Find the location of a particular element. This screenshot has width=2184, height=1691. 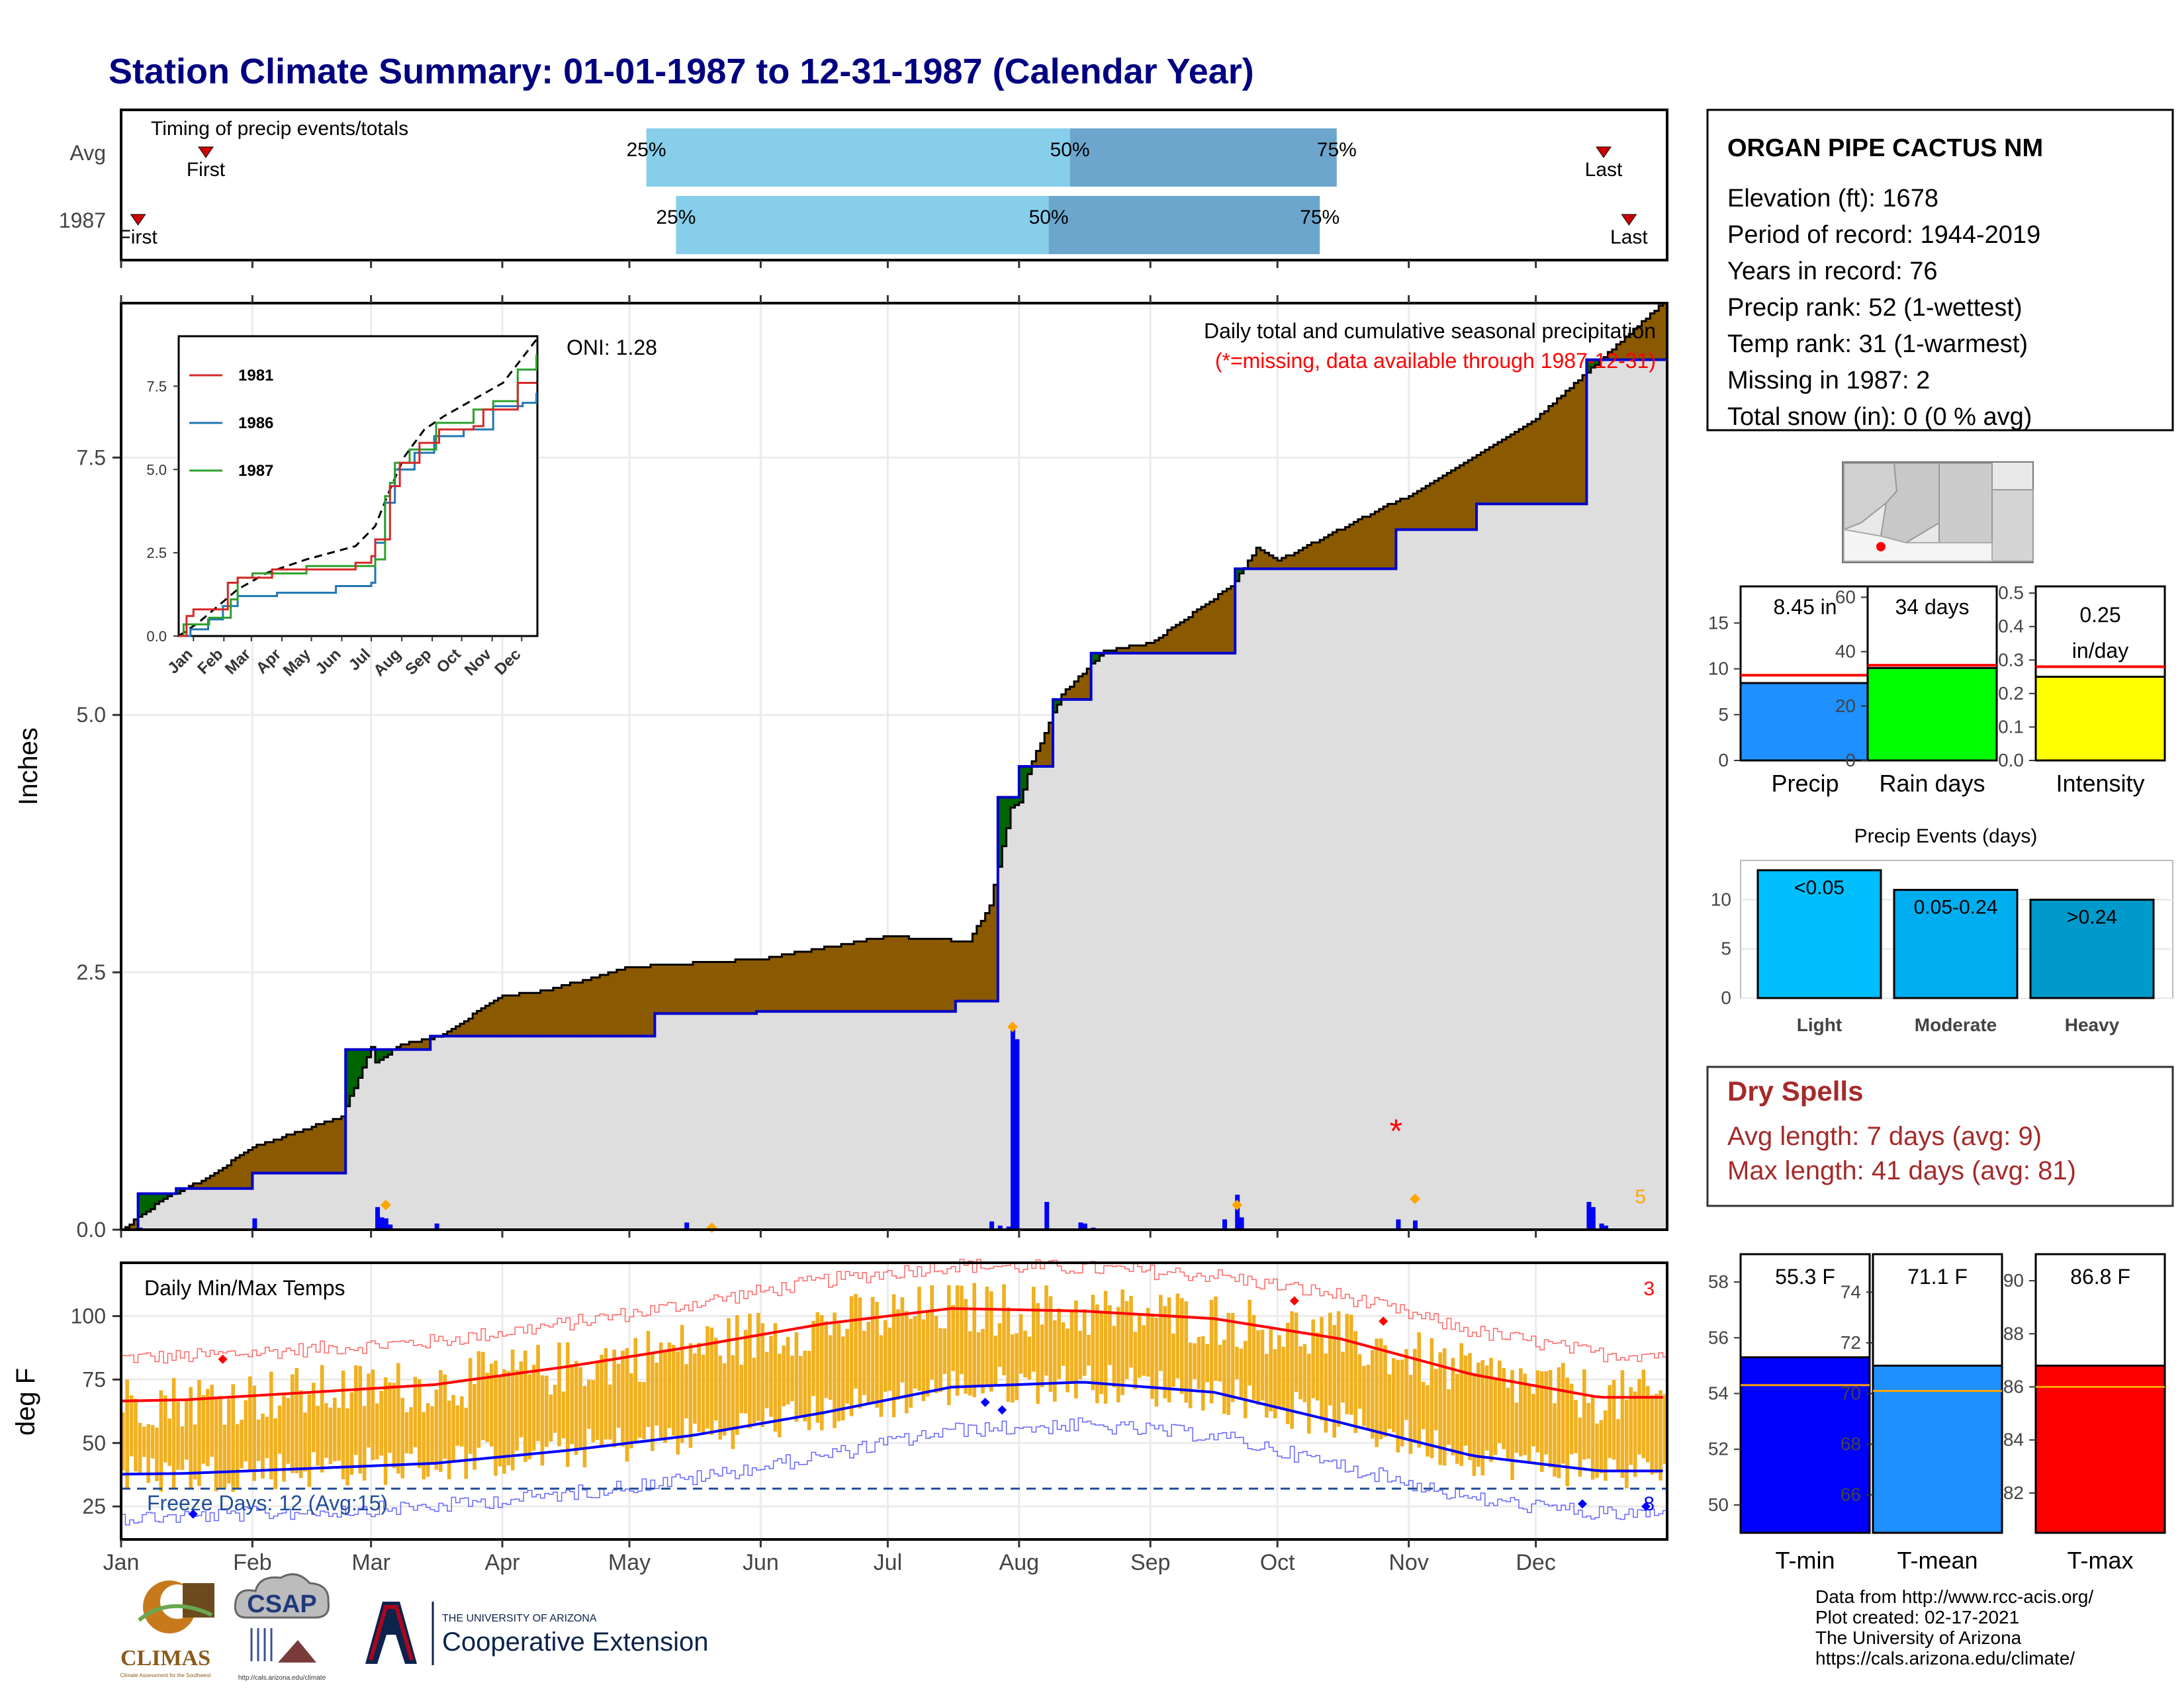

timing-bar-50-75-avg is located at coordinates (1203, 157).